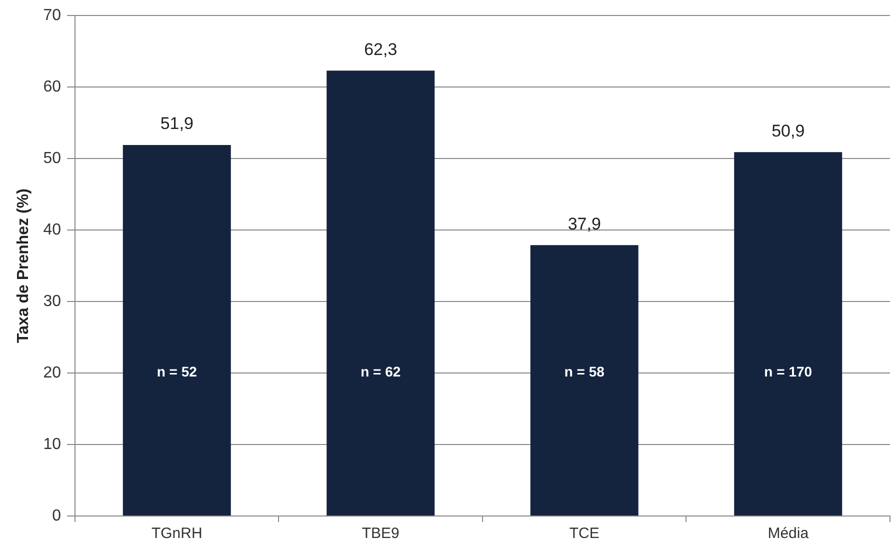  I want to click on y-tick-label: 50, so click(52, 158).